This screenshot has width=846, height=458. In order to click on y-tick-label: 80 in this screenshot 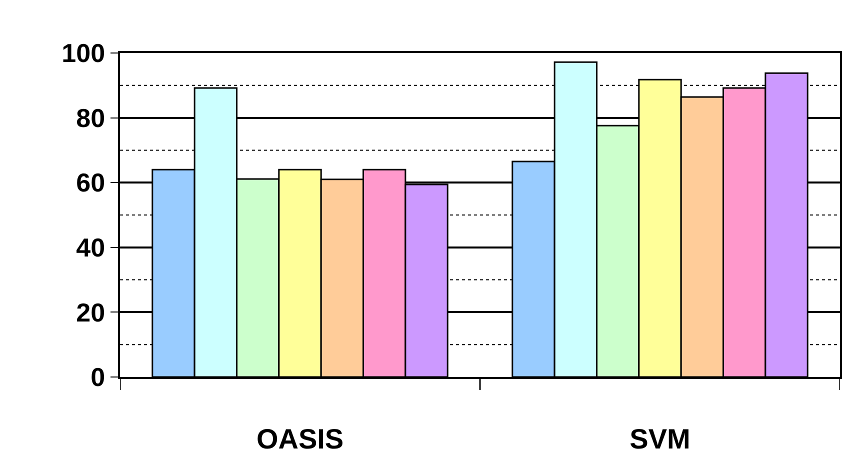, I will do `click(91, 117)`.